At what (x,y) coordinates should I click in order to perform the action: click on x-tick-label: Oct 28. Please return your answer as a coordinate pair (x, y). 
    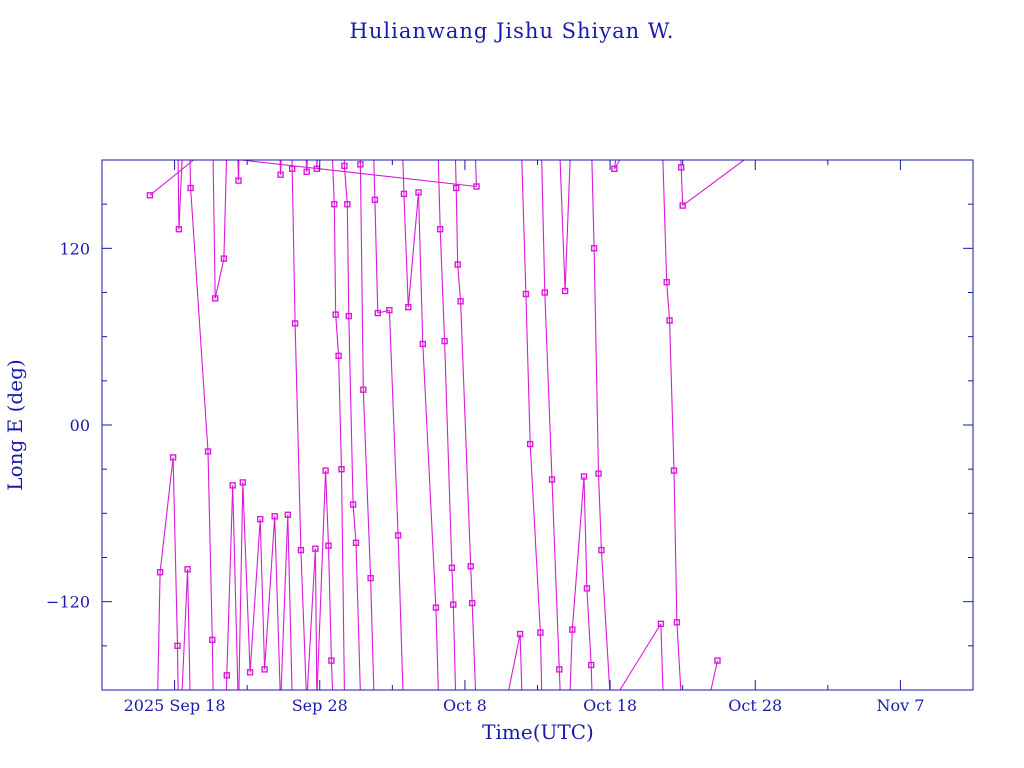
    Looking at the image, I should click on (755, 705).